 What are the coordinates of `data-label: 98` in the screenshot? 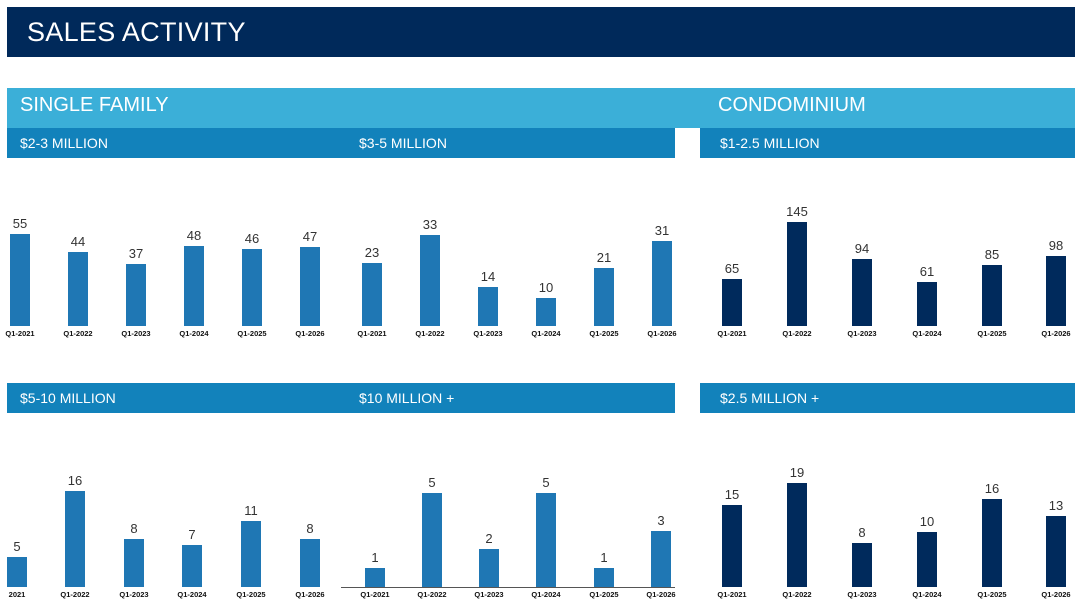 It's located at (1056, 245).